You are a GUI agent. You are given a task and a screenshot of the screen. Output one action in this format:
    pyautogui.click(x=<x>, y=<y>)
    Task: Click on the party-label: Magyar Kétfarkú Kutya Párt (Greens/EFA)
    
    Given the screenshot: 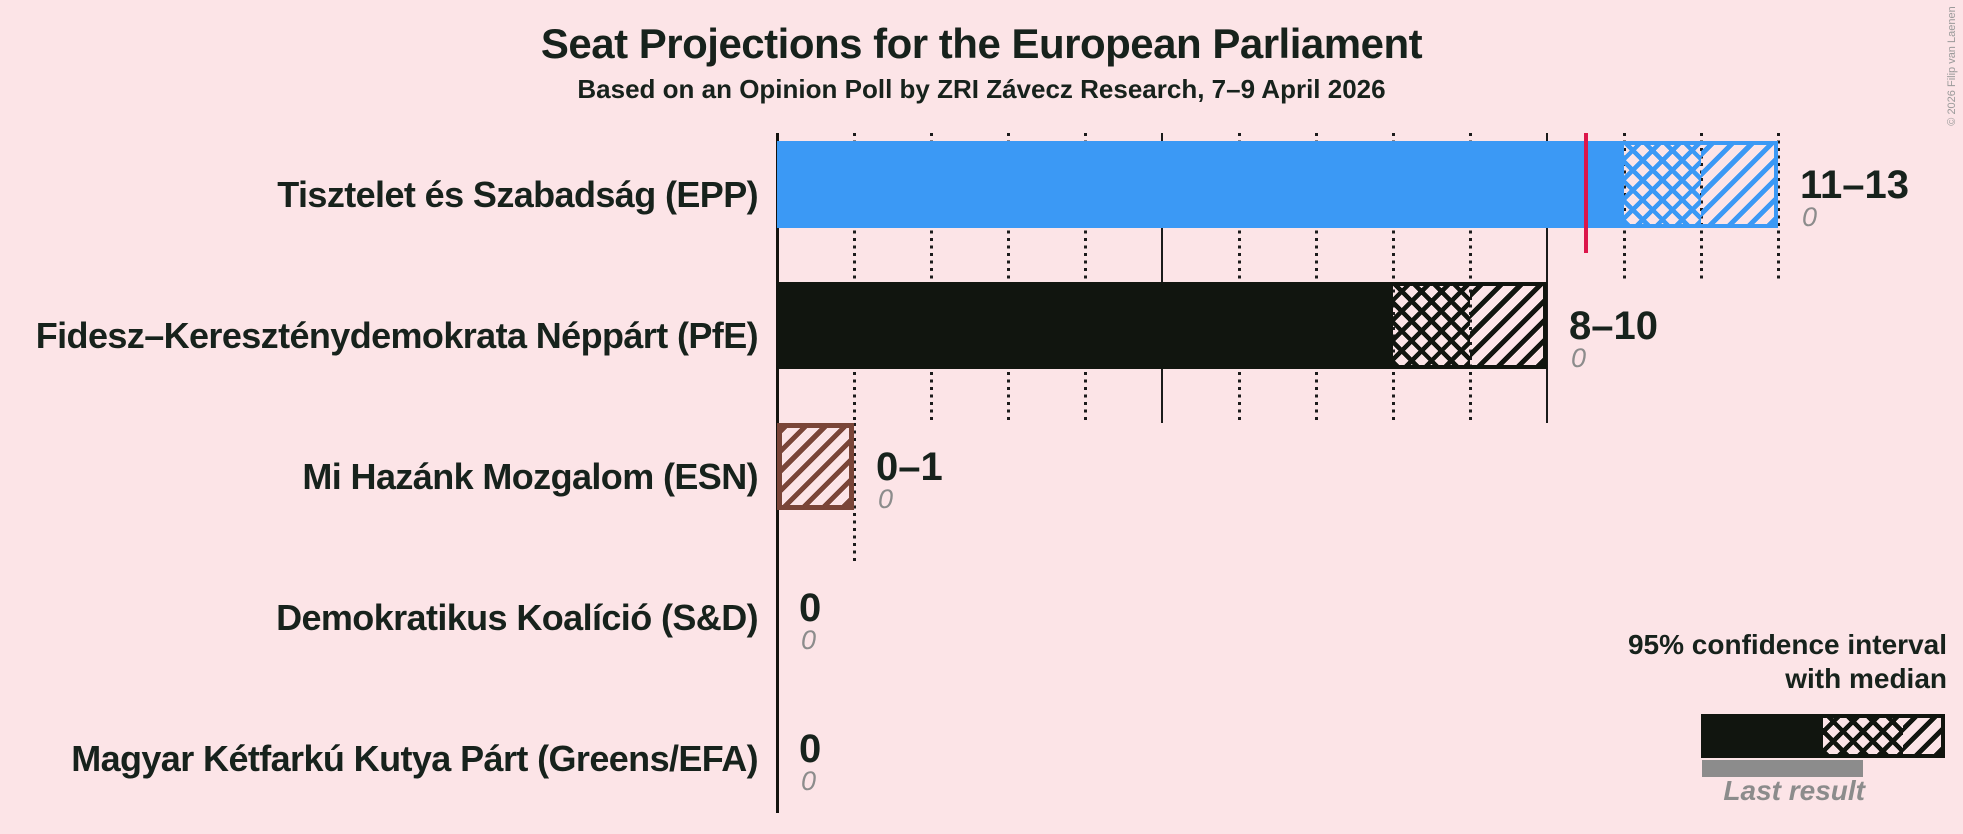 What is the action you would take?
    pyautogui.click(x=414, y=758)
    